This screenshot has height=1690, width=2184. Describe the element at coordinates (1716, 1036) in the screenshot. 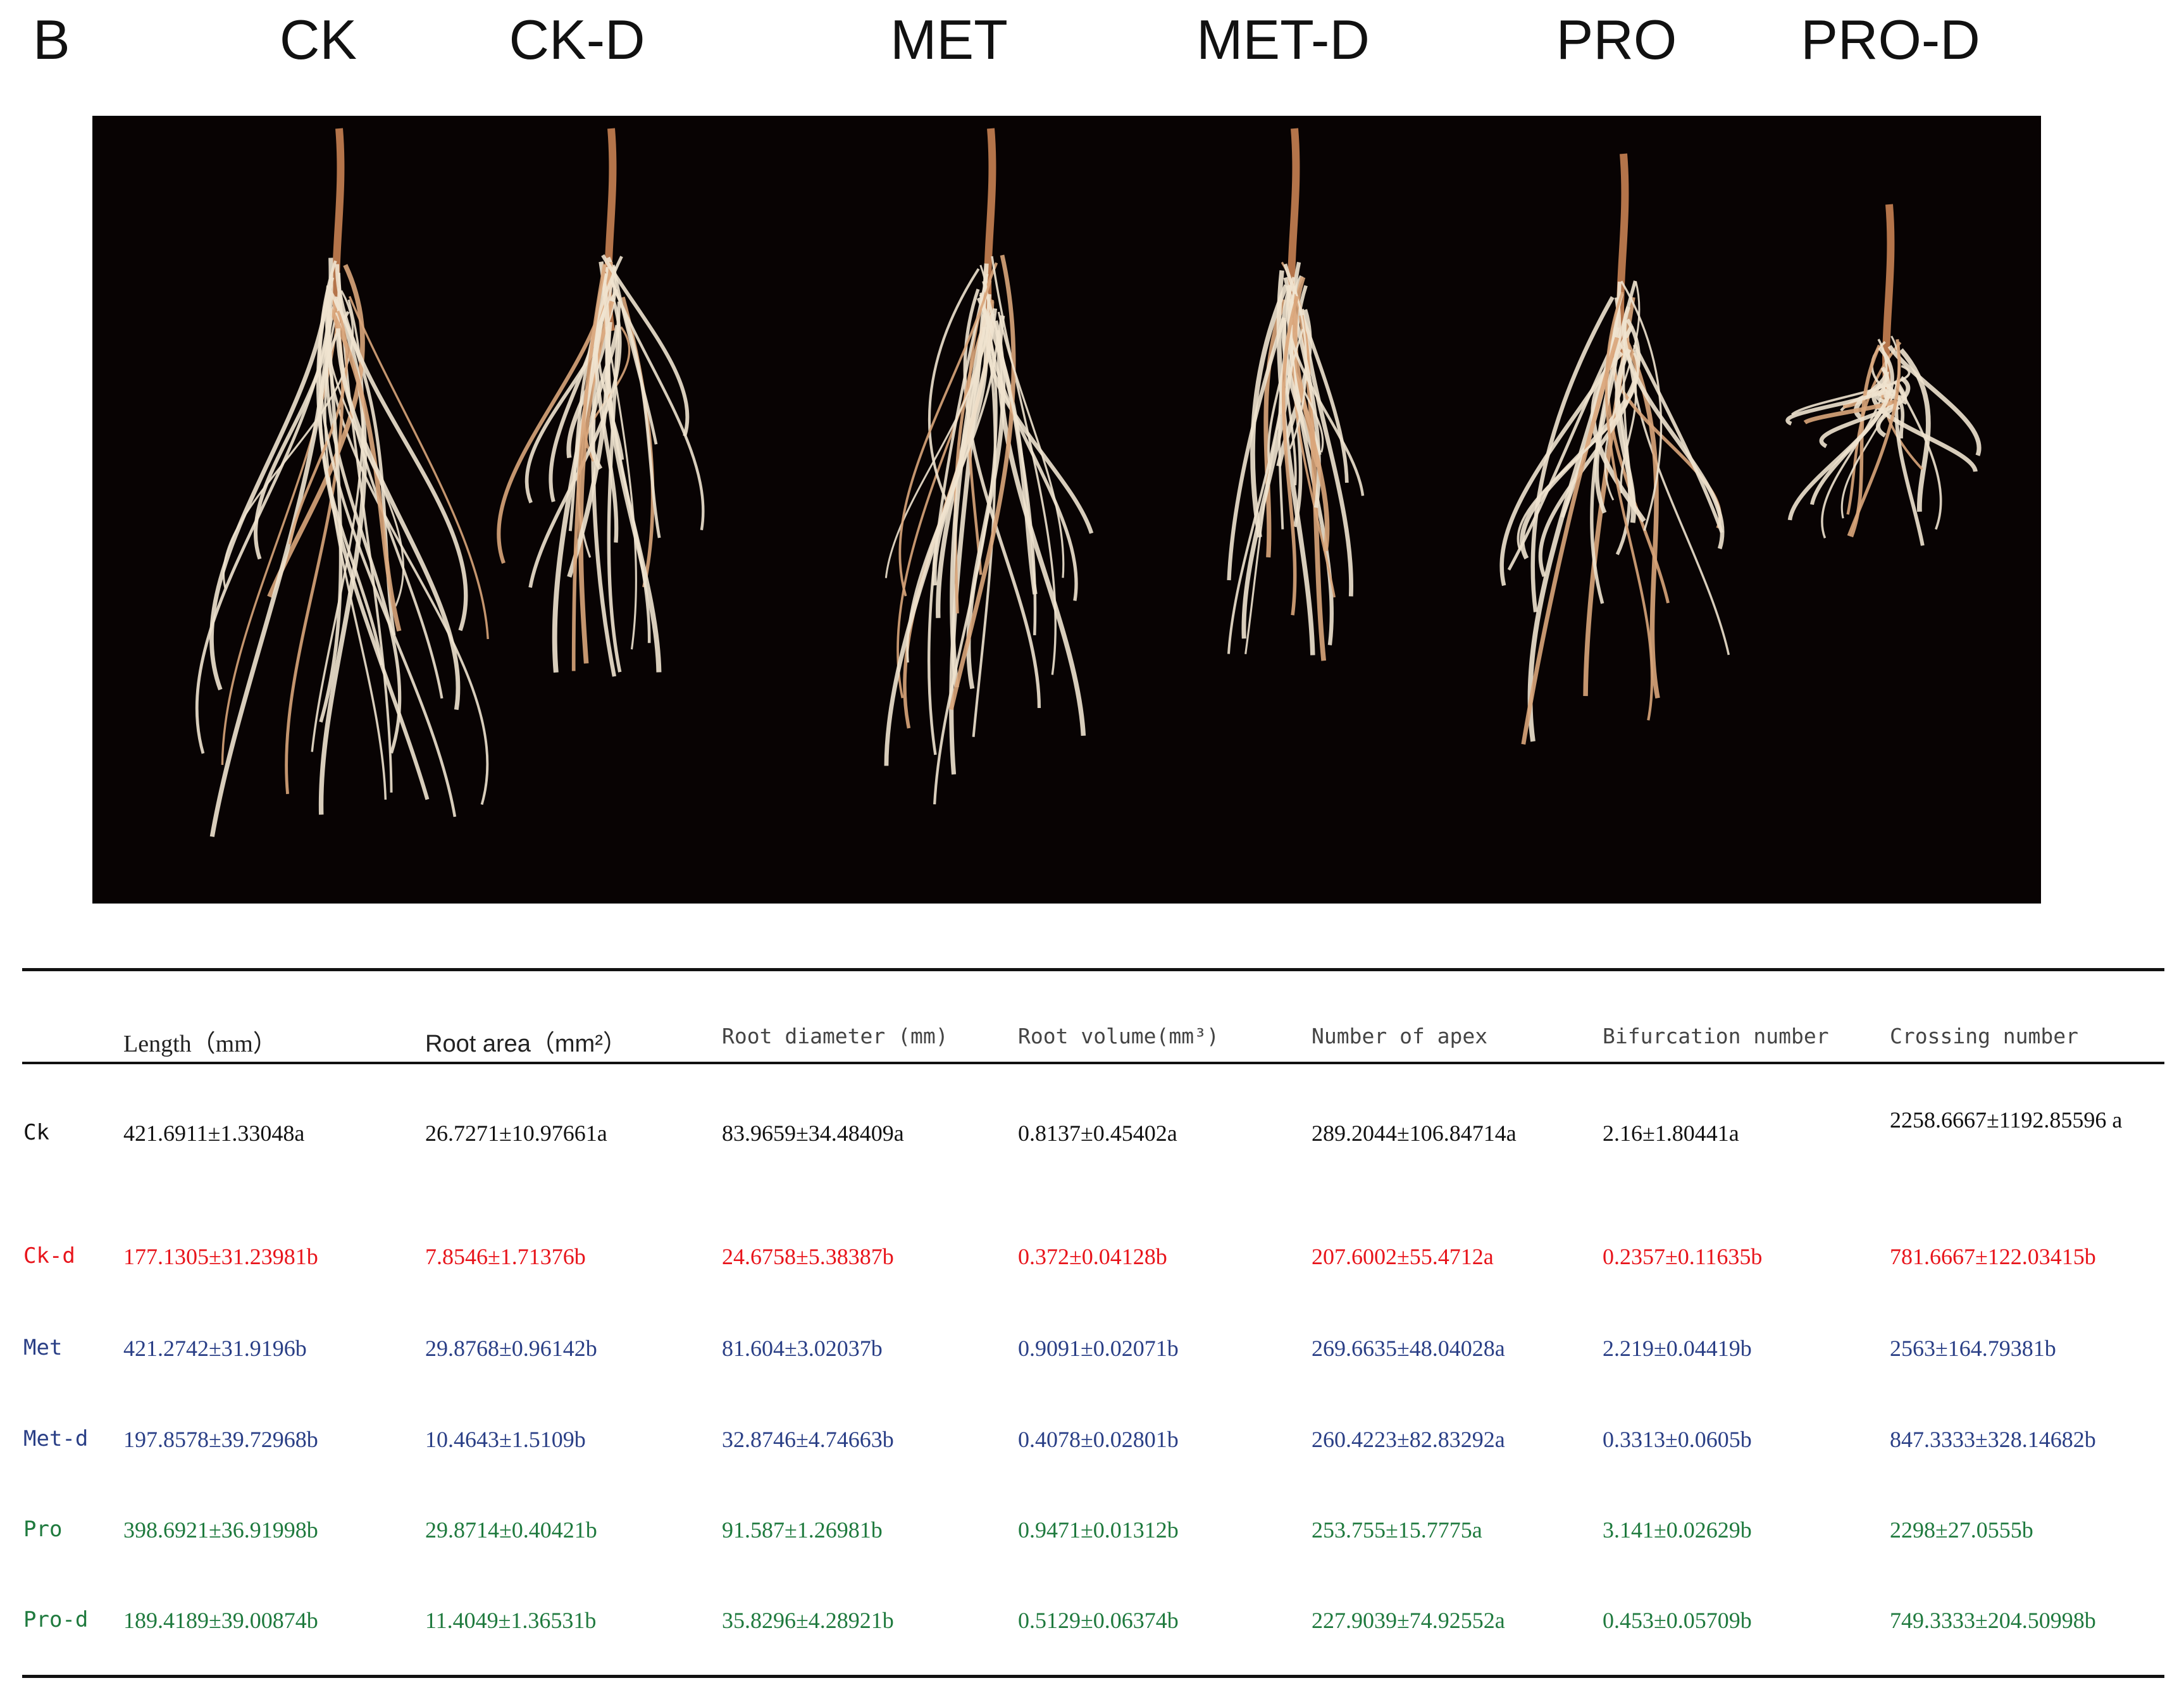

I see `header-bifurcation-number: Bifurcation number` at that location.